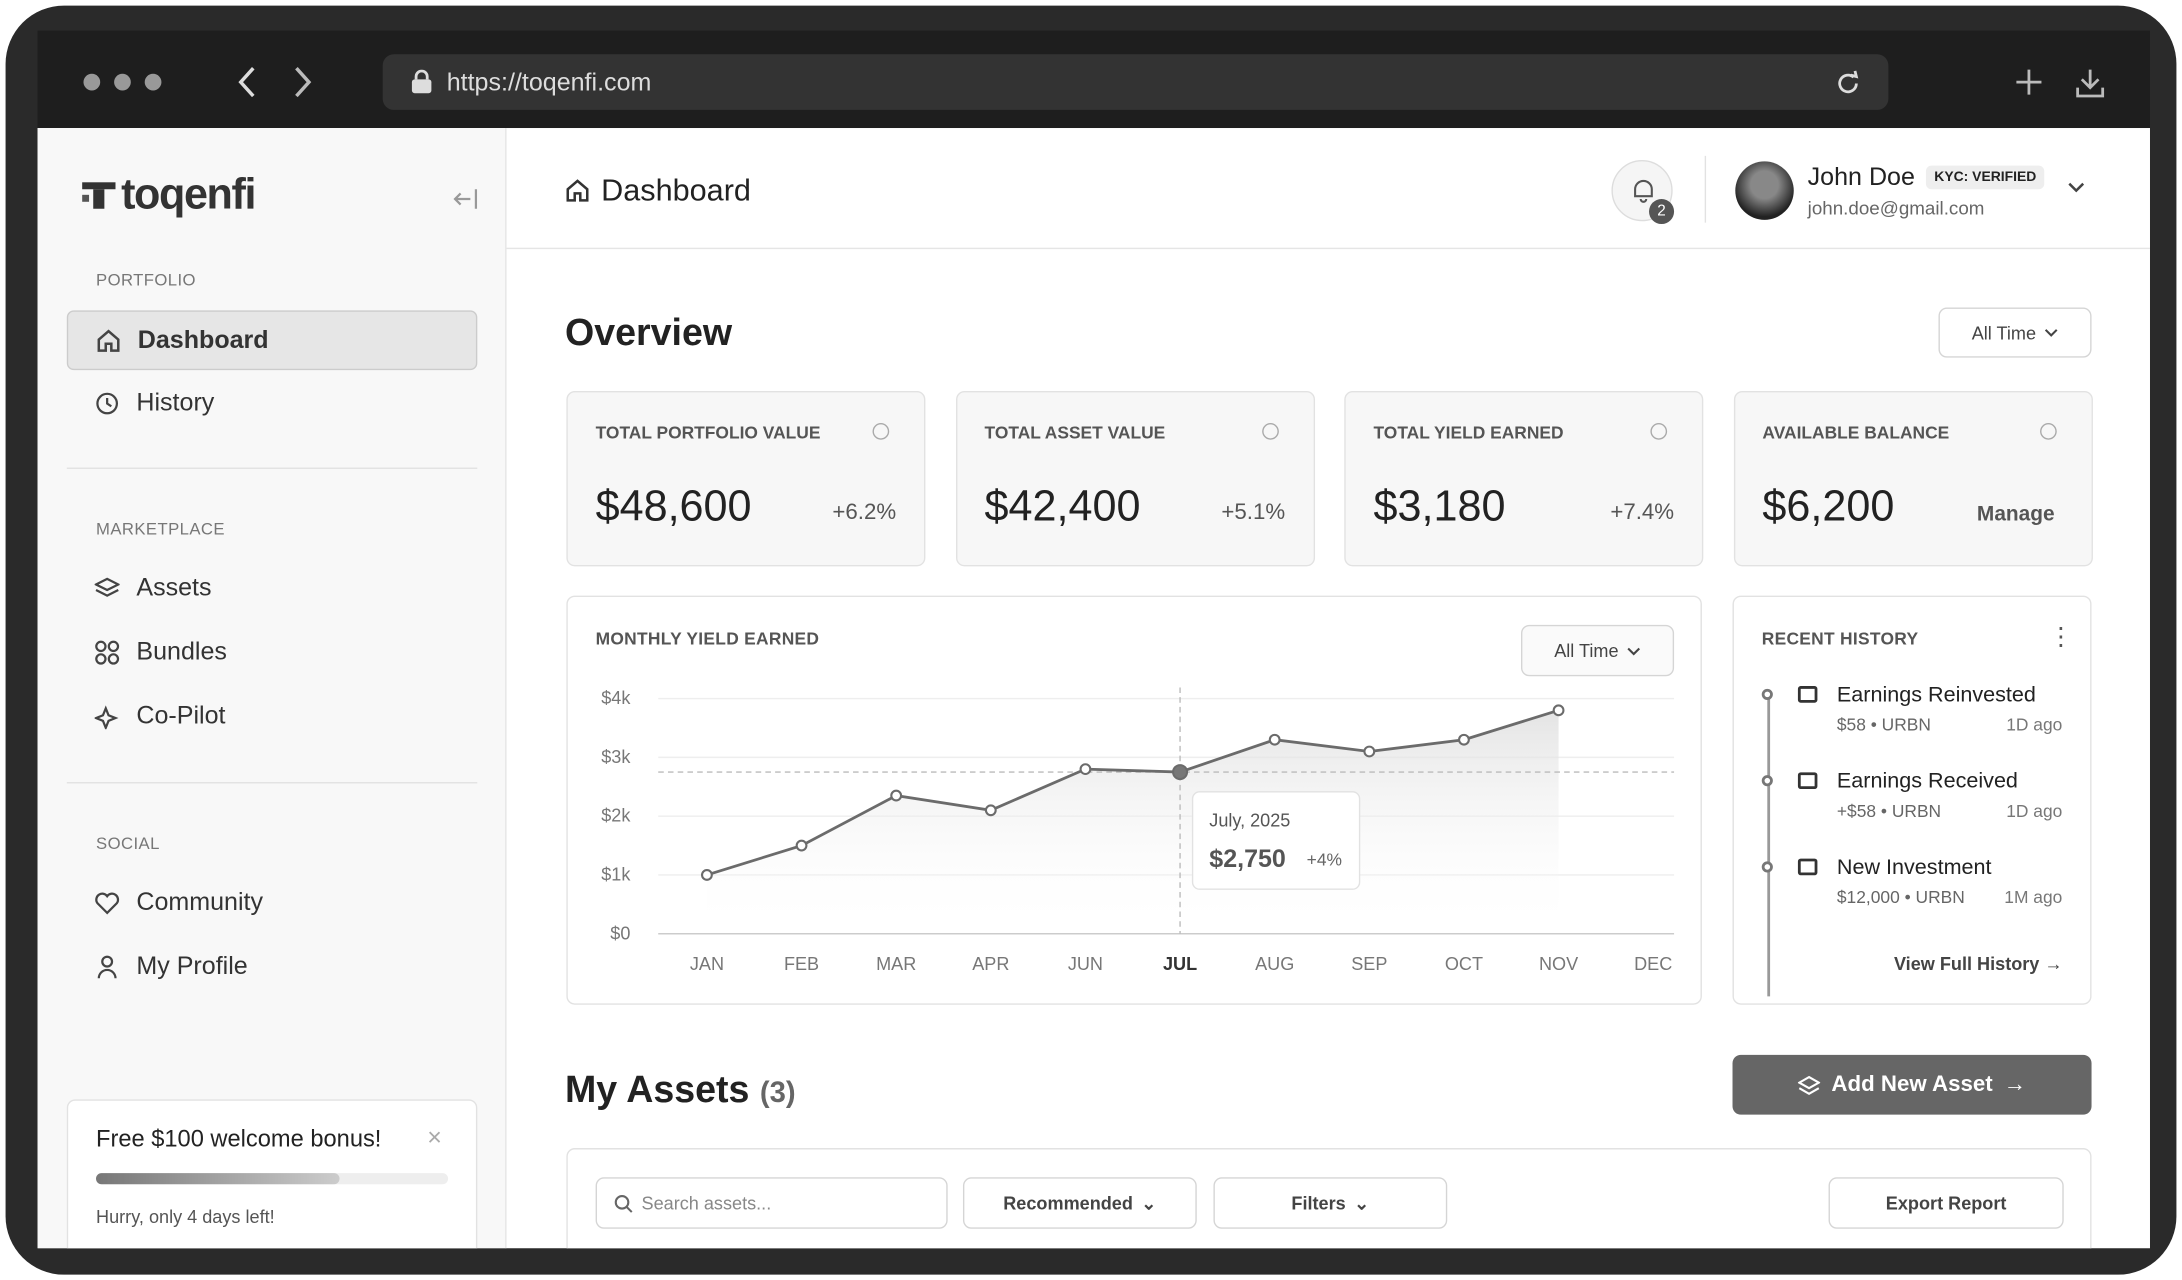 This screenshot has width=2182, height=1280. What do you see at coordinates (421, 81) in the screenshot?
I see `lock-icon` at bounding box center [421, 81].